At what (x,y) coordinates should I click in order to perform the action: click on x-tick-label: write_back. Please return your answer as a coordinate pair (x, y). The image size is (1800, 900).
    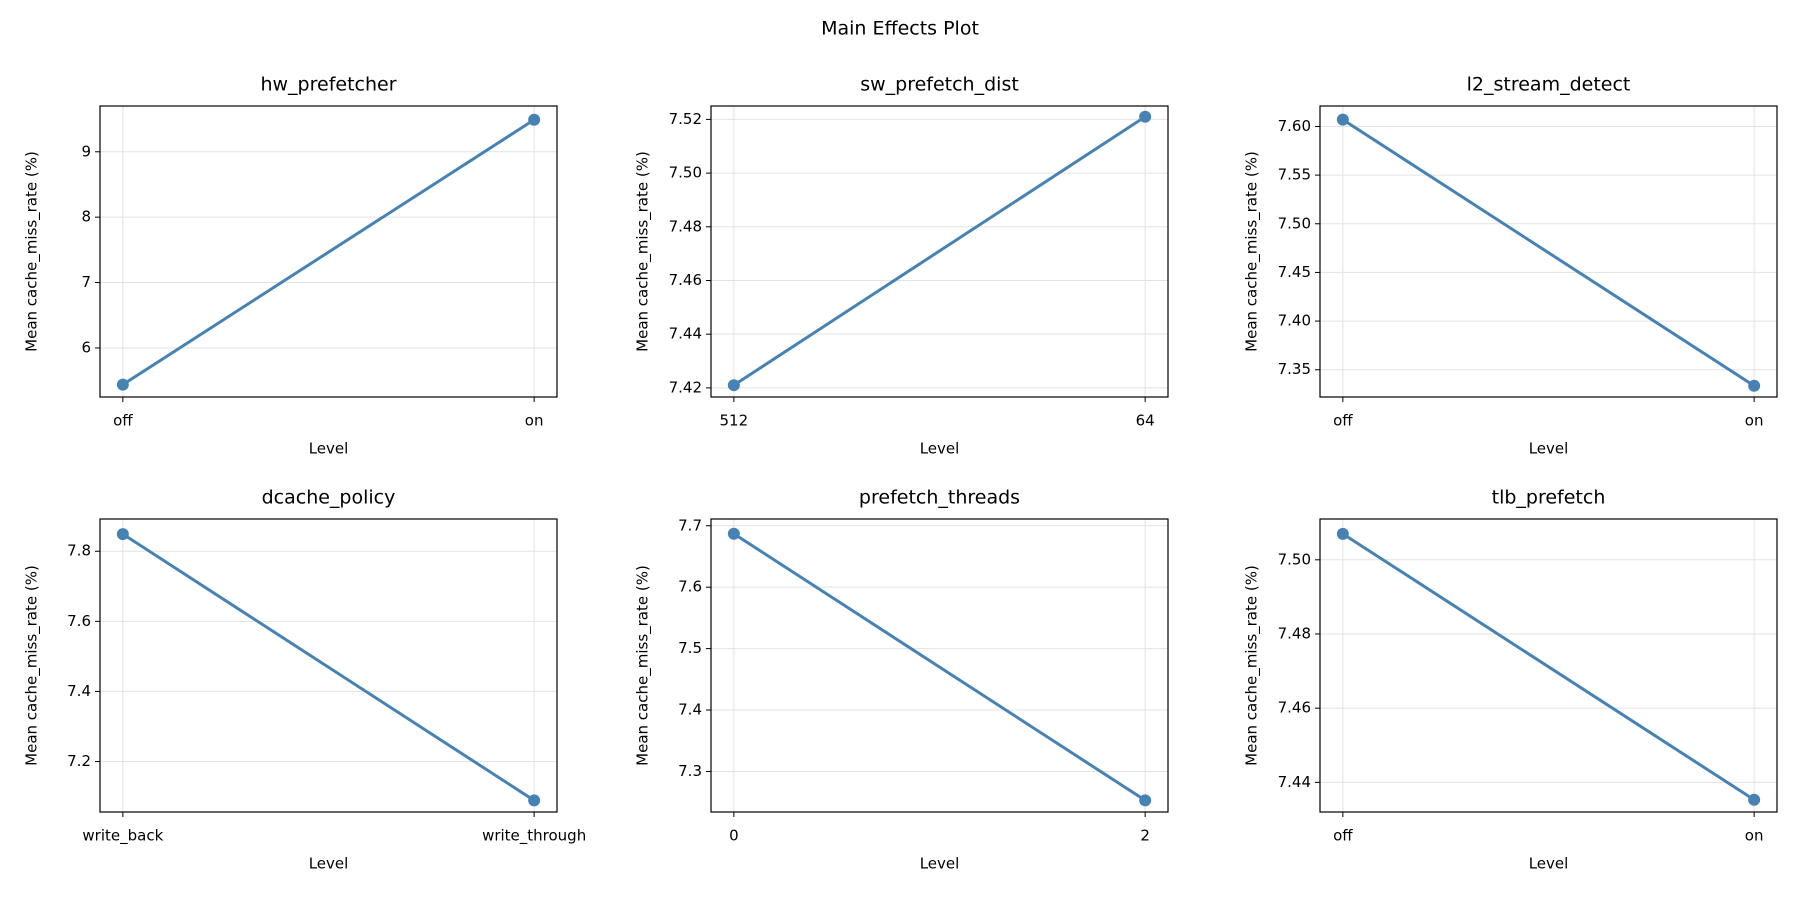
    Looking at the image, I should click on (122, 836).